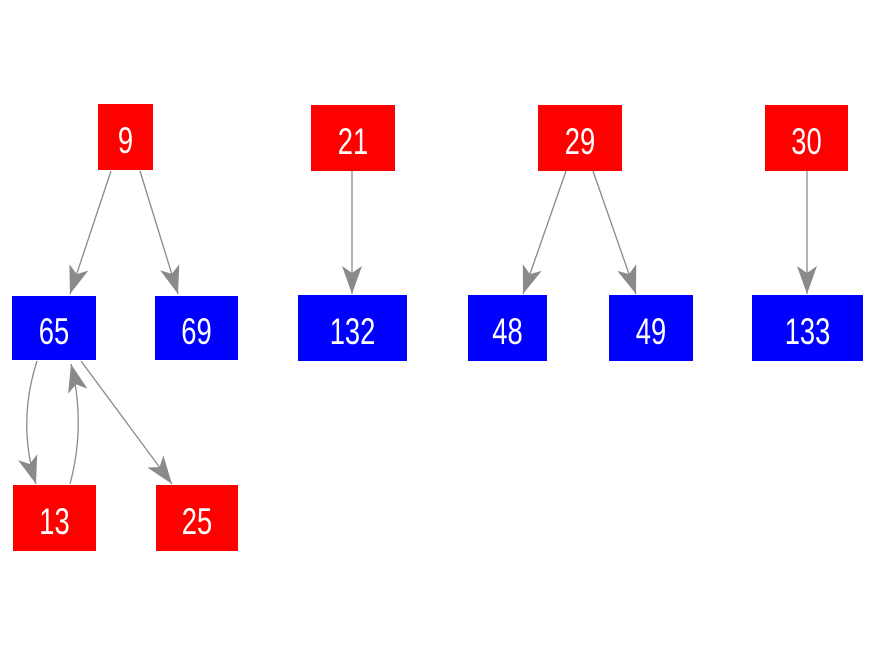  I want to click on node-13: 13, so click(54, 518).